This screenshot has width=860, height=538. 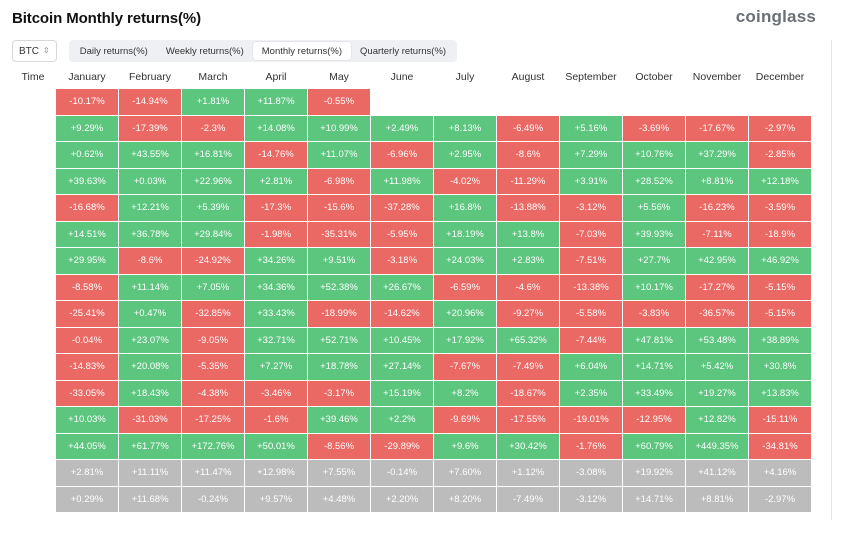 I want to click on return-cell: +13.83%, so click(x=780, y=393).